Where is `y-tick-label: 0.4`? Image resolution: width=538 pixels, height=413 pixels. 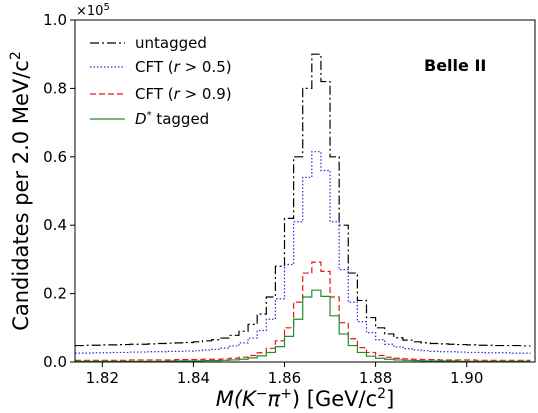 y-tick-label: 0.4 is located at coordinates (55, 225).